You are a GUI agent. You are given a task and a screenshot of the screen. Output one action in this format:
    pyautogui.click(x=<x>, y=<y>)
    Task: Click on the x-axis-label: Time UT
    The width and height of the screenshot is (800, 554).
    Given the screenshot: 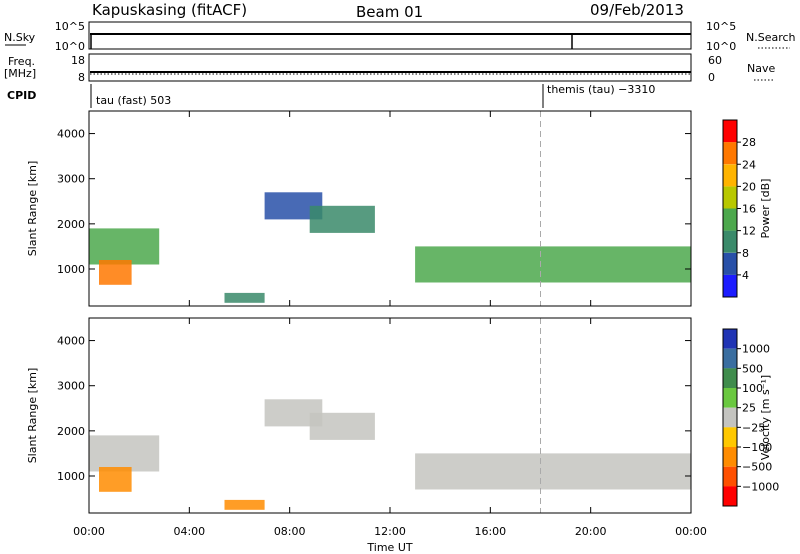 What is the action you would take?
    pyautogui.click(x=389, y=547)
    